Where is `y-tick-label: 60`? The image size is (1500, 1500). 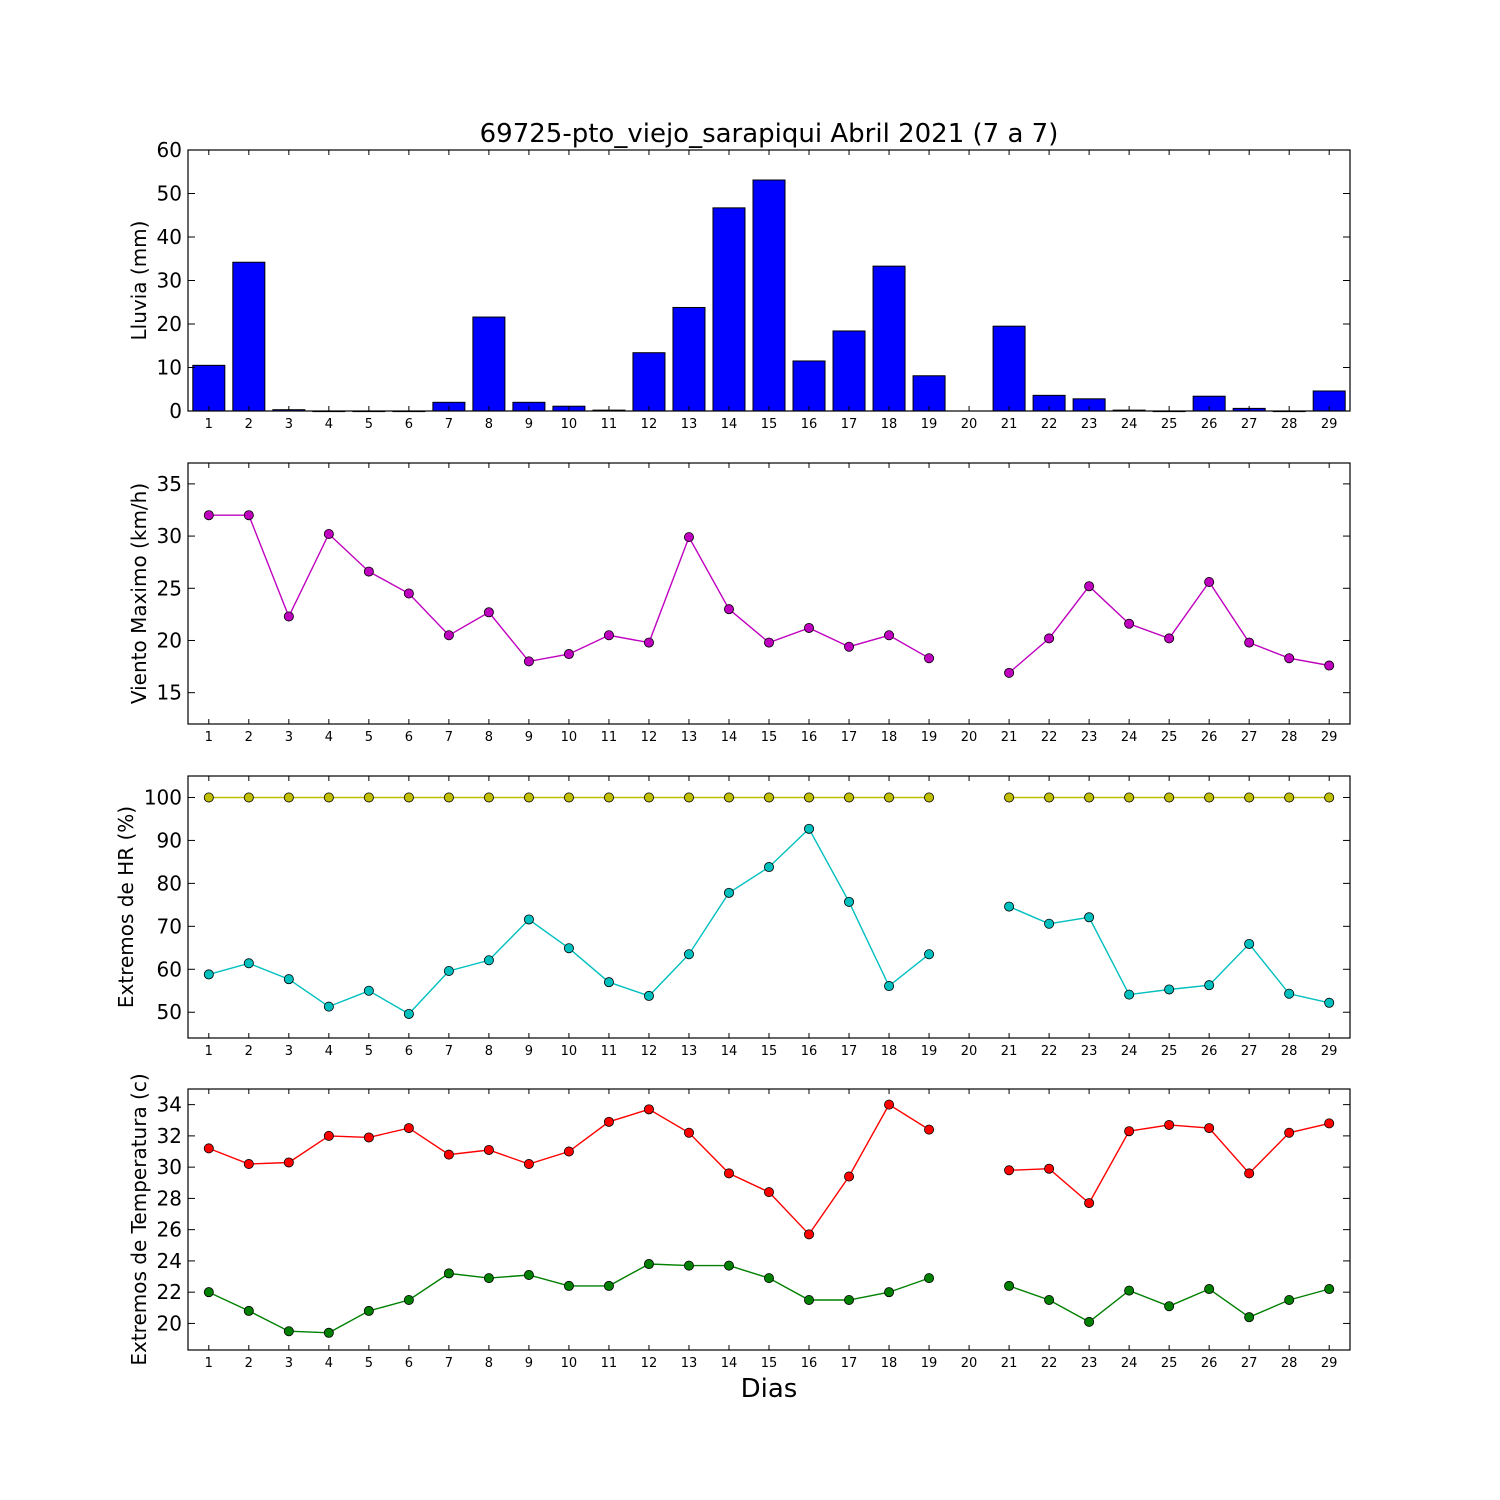 y-tick-label: 60 is located at coordinates (169, 969).